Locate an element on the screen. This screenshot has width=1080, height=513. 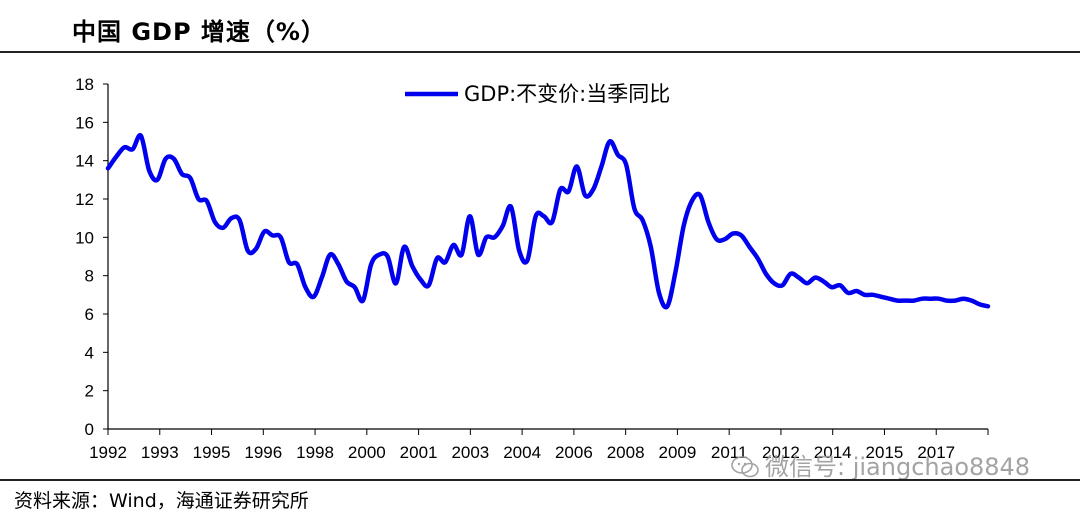
top-rule is located at coordinates (540, 52).